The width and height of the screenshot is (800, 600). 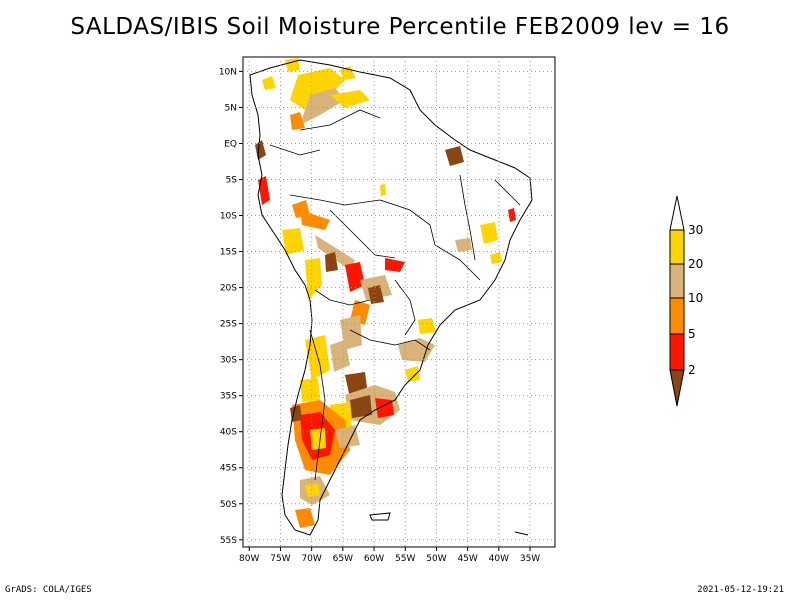 What do you see at coordinates (695, 264) in the screenshot?
I see `legend-label-20: 20` at bounding box center [695, 264].